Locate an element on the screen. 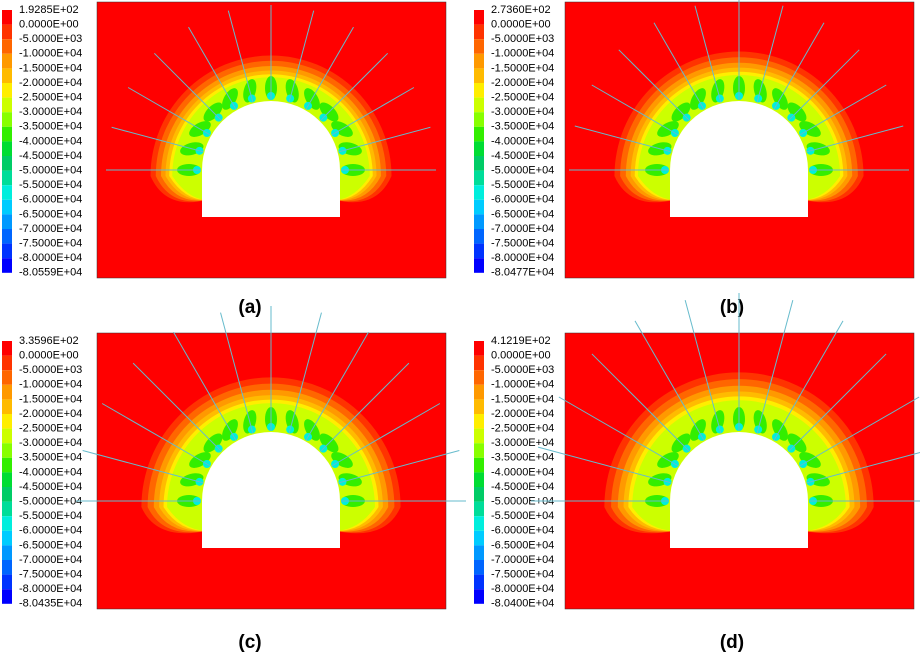 The width and height of the screenshot is (920, 658). legend-label: -8.0400E+04 is located at coordinates (522, 604).